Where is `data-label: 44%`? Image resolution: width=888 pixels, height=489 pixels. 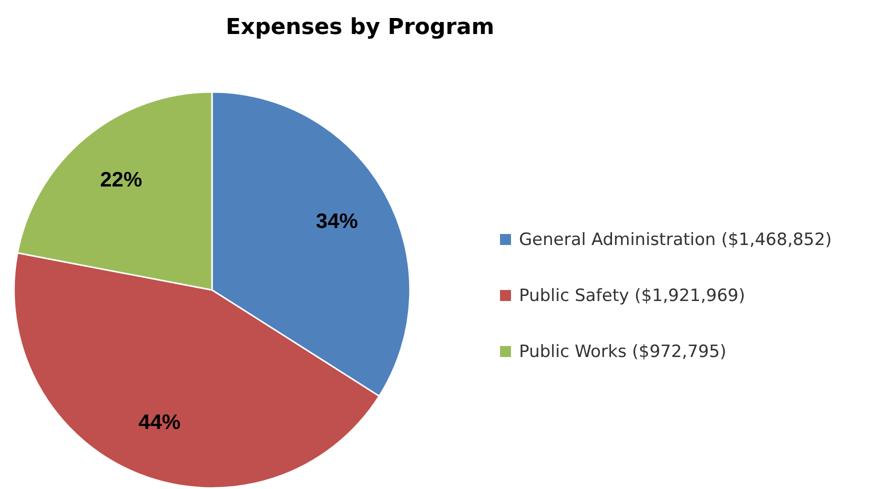
data-label: 44% is located at coordinates (159, 422).